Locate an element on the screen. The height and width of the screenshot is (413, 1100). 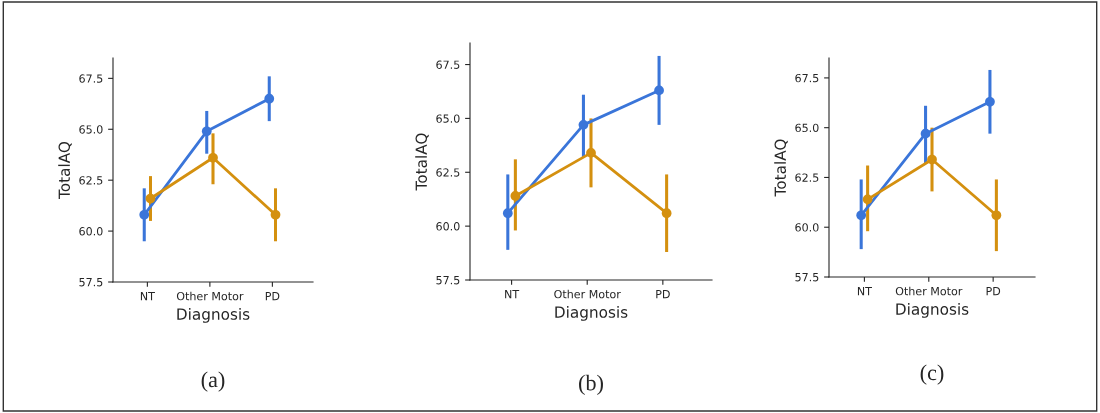
text: (c) is located at coordinates (932, 374).